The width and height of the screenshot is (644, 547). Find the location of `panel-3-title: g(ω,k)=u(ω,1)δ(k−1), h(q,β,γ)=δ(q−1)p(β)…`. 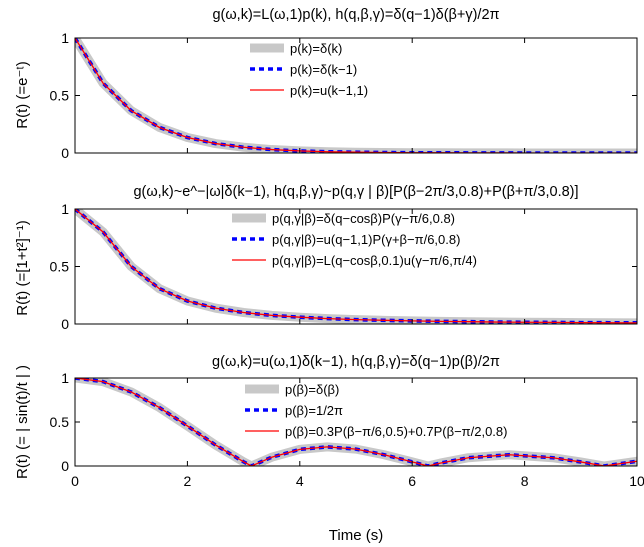

panel-3-title: g(ω,k)=u(ω,1)δ(k−1), h(q,β,γ)=δ(q−1)p(β)… is located at coordinates (356, 362).